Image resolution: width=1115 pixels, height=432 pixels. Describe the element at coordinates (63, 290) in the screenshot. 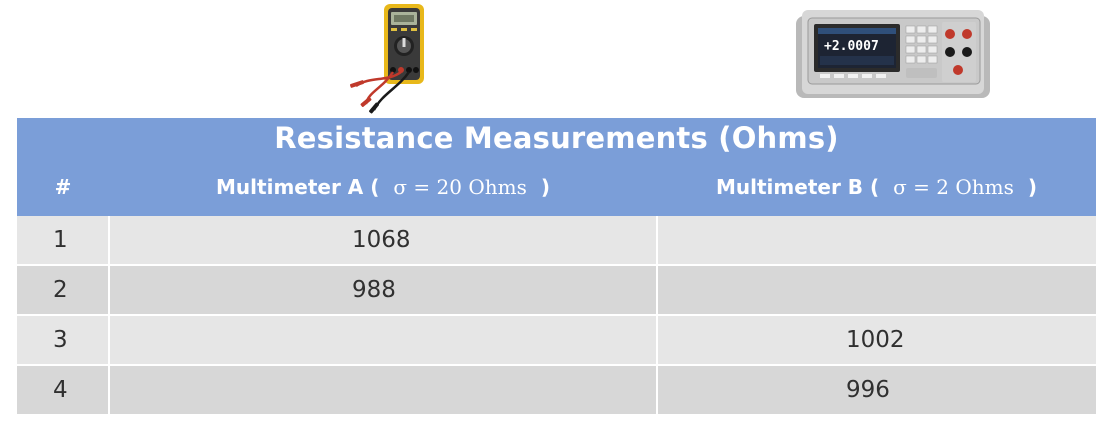

I see `row-number: 2` at that location.